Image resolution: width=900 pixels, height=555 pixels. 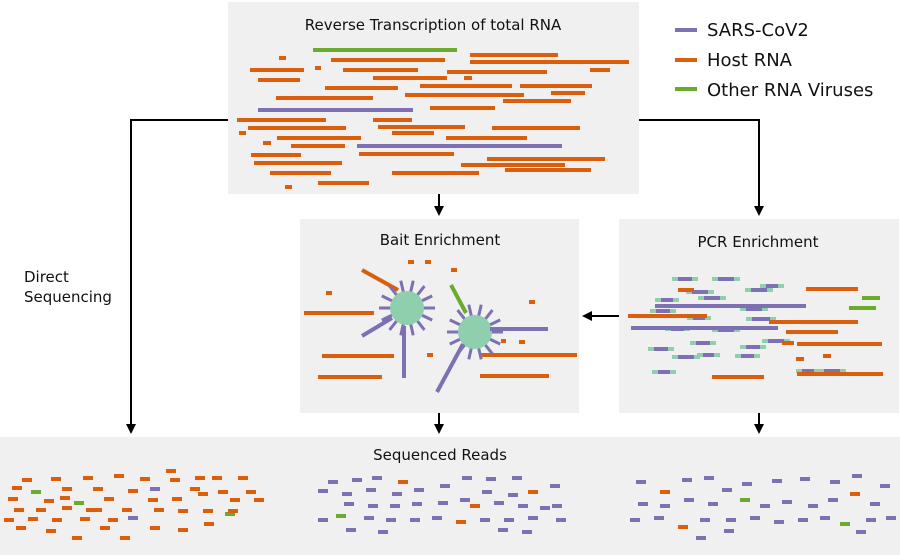 What do you see at coordinates (46, 277) in the screenshot?
I see `direct-sequencing-label-line1: Direct` at bounding box center [46, 277].